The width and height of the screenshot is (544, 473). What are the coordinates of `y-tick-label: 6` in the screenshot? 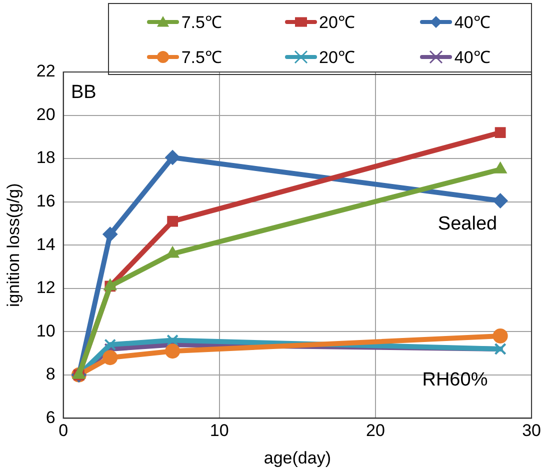 It's located at (51, 417).